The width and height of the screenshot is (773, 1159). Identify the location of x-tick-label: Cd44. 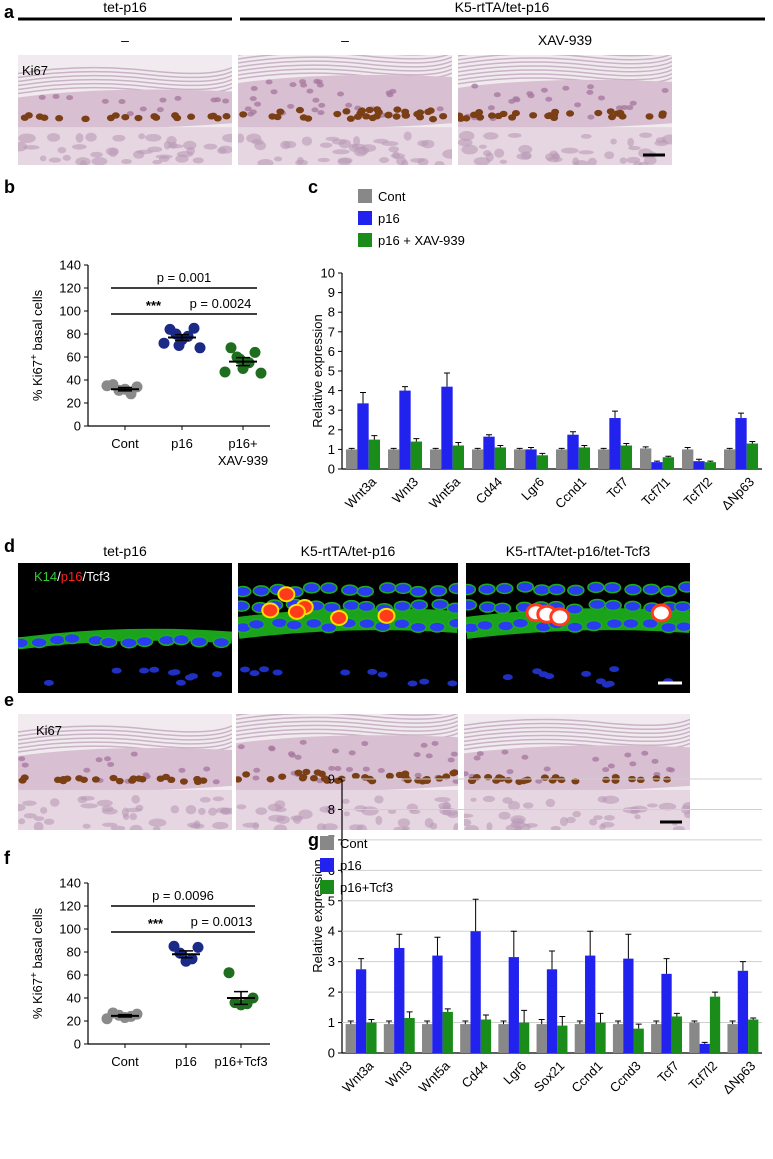
(489, 490).